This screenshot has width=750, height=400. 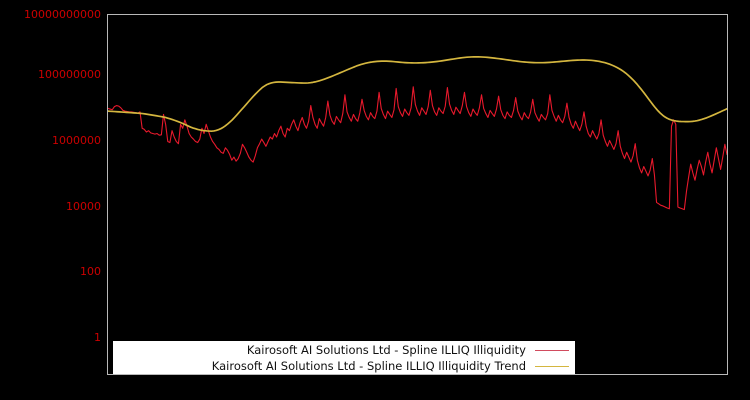 I want to click on legend-swatch-illiq-icon, so click(x=552, y=350).